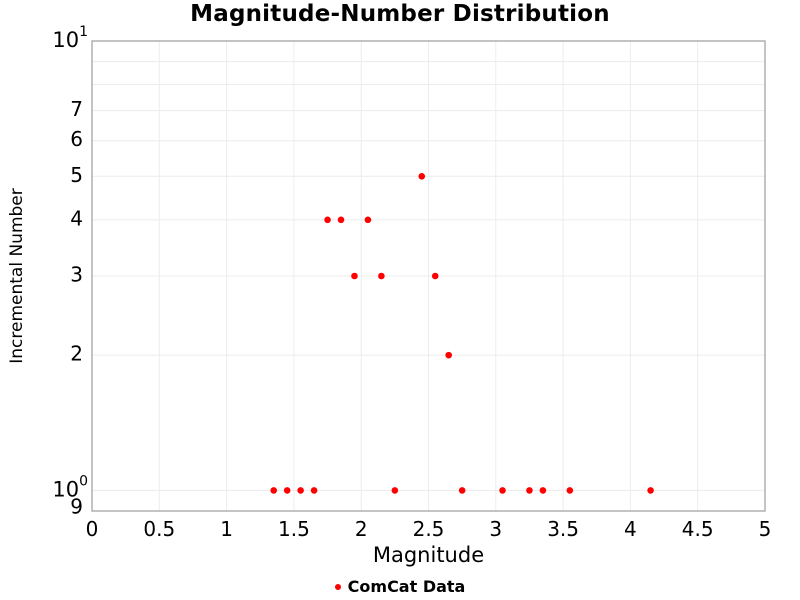 This screenshot has width=800, height=600. I want to click on chart-title: Magnitude-Number Distribution, so click(400, 14).